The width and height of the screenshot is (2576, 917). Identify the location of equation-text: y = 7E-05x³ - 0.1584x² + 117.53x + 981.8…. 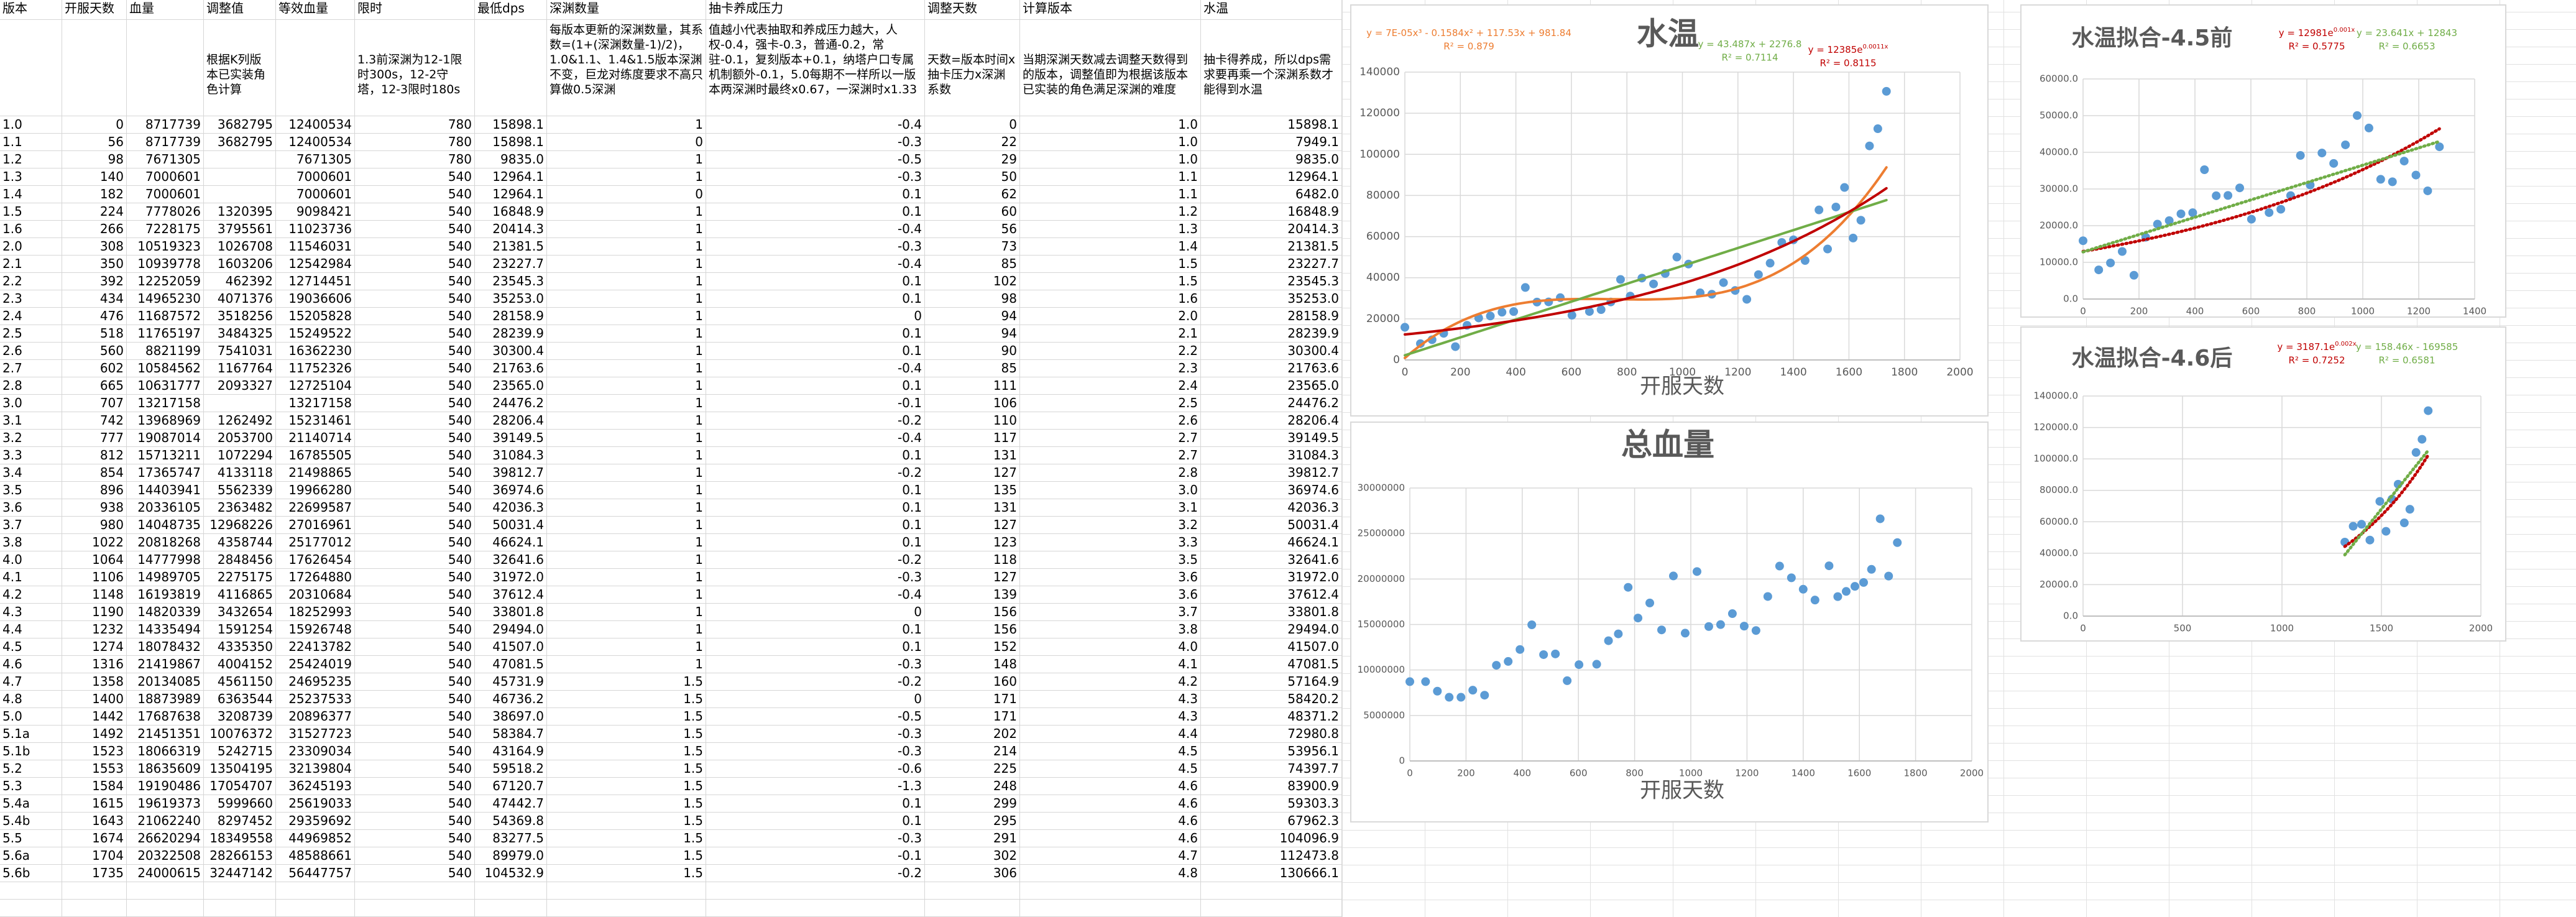
(1468, 33).